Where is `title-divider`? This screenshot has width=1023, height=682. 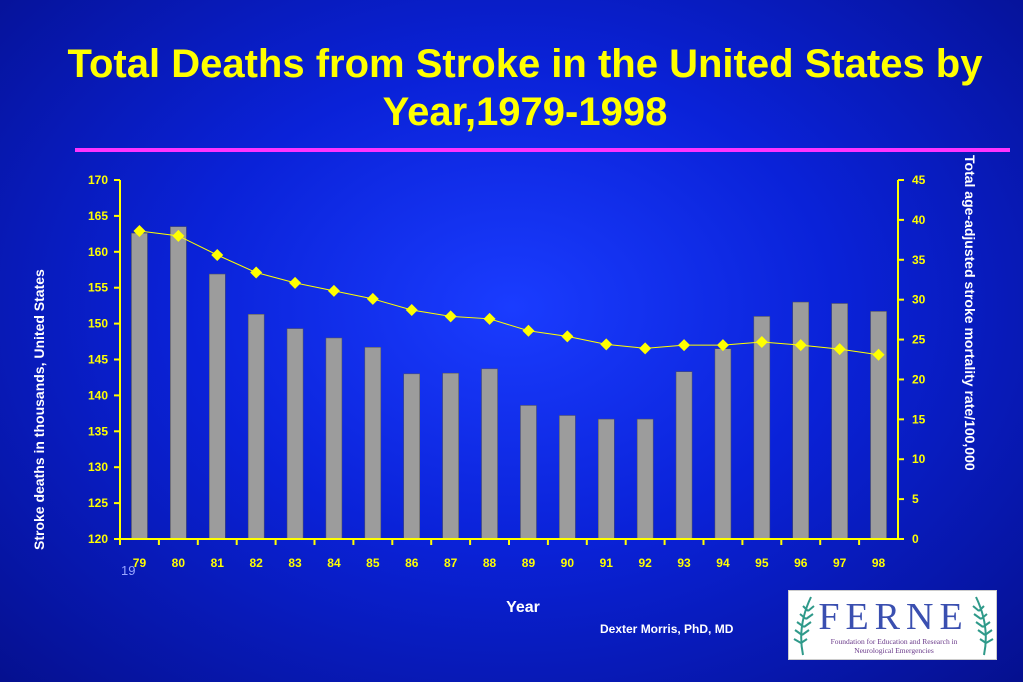 title-divider is located at coordinates (542, 150).